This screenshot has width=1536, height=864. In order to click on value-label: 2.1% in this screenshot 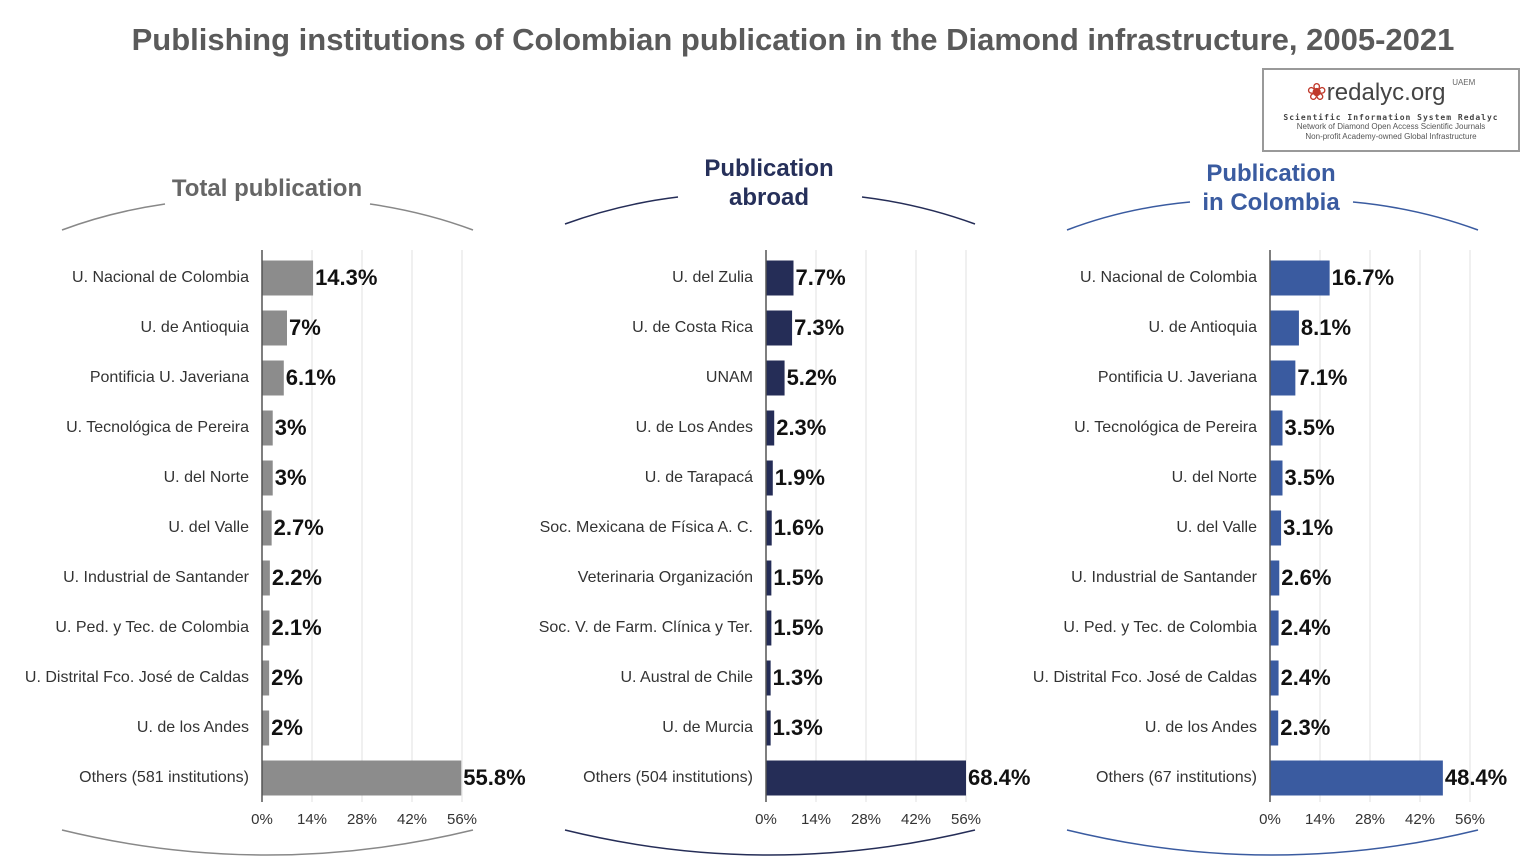, I will do `click(297, 627)`.